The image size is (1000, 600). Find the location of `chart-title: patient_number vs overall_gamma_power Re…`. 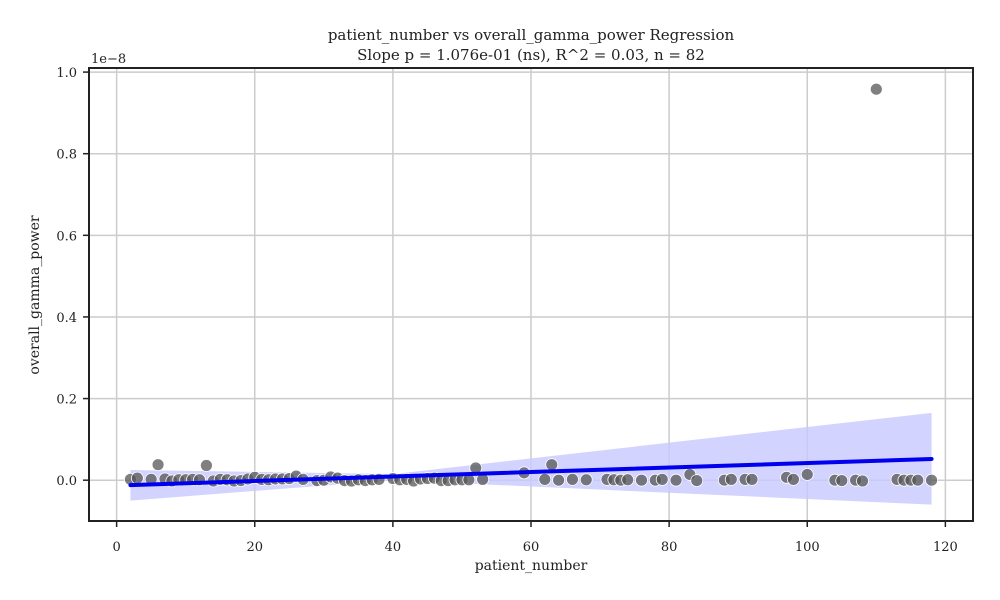

chart-title: patient_number vs overall_gamma_power Re… is located at coordinates (531, 35).